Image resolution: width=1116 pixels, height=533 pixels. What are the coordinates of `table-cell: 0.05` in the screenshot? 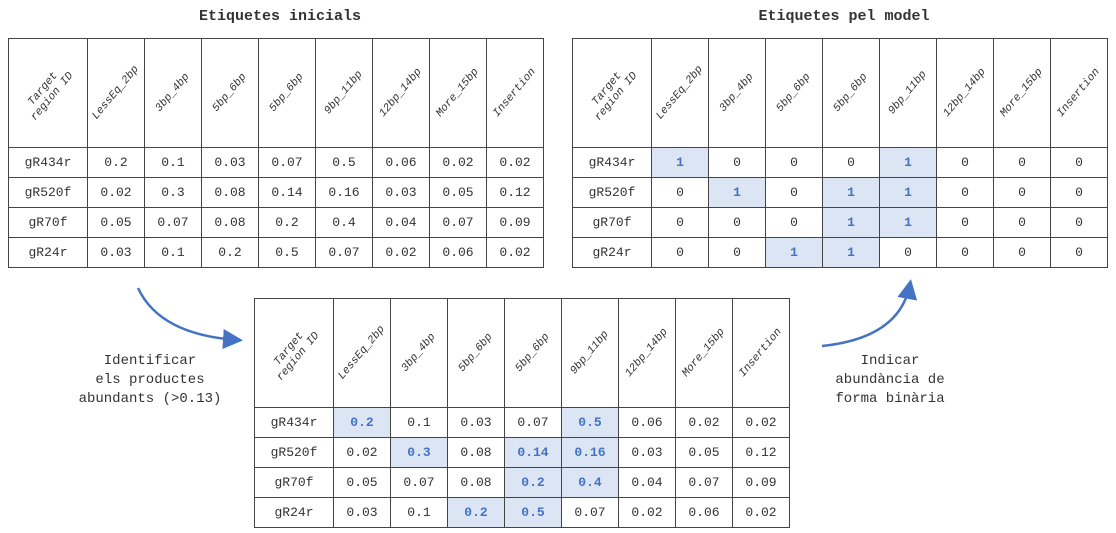 It's located at (704, 452).